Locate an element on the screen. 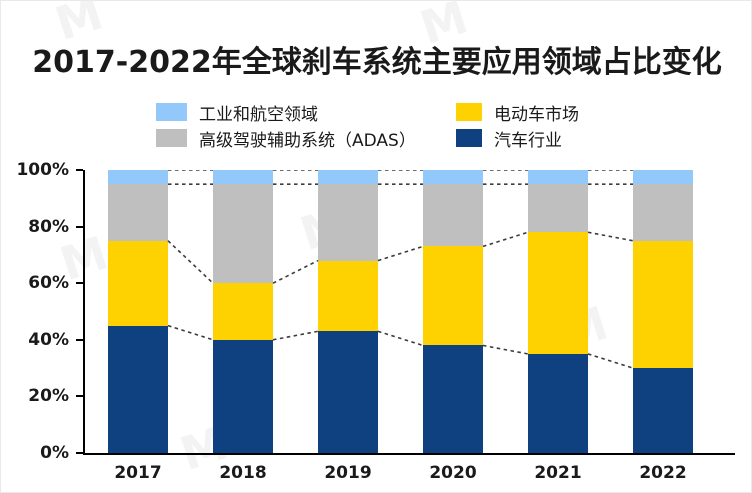 The width and height of the screenshot is (752, 493). bar-group-2018 is located at coordinates (243, 311).